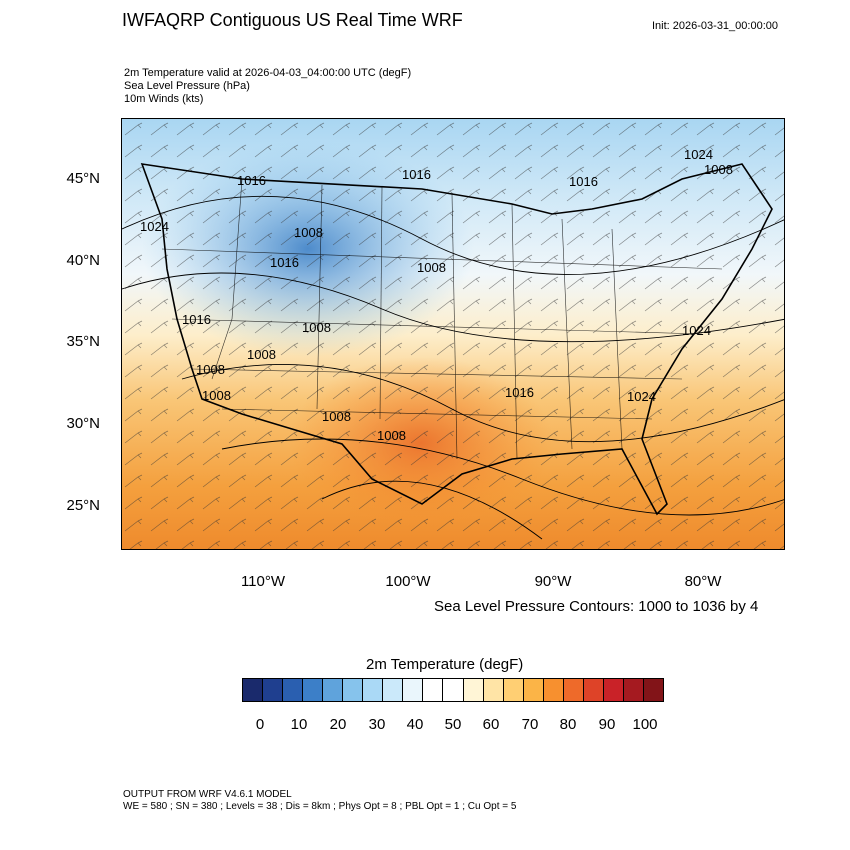 This screenshot has width=850, height=850. What do you see at coordinates (530, 724) in the screenshot?
I see `colorbar-tick-label: 70` at bounding box center [530, 724].